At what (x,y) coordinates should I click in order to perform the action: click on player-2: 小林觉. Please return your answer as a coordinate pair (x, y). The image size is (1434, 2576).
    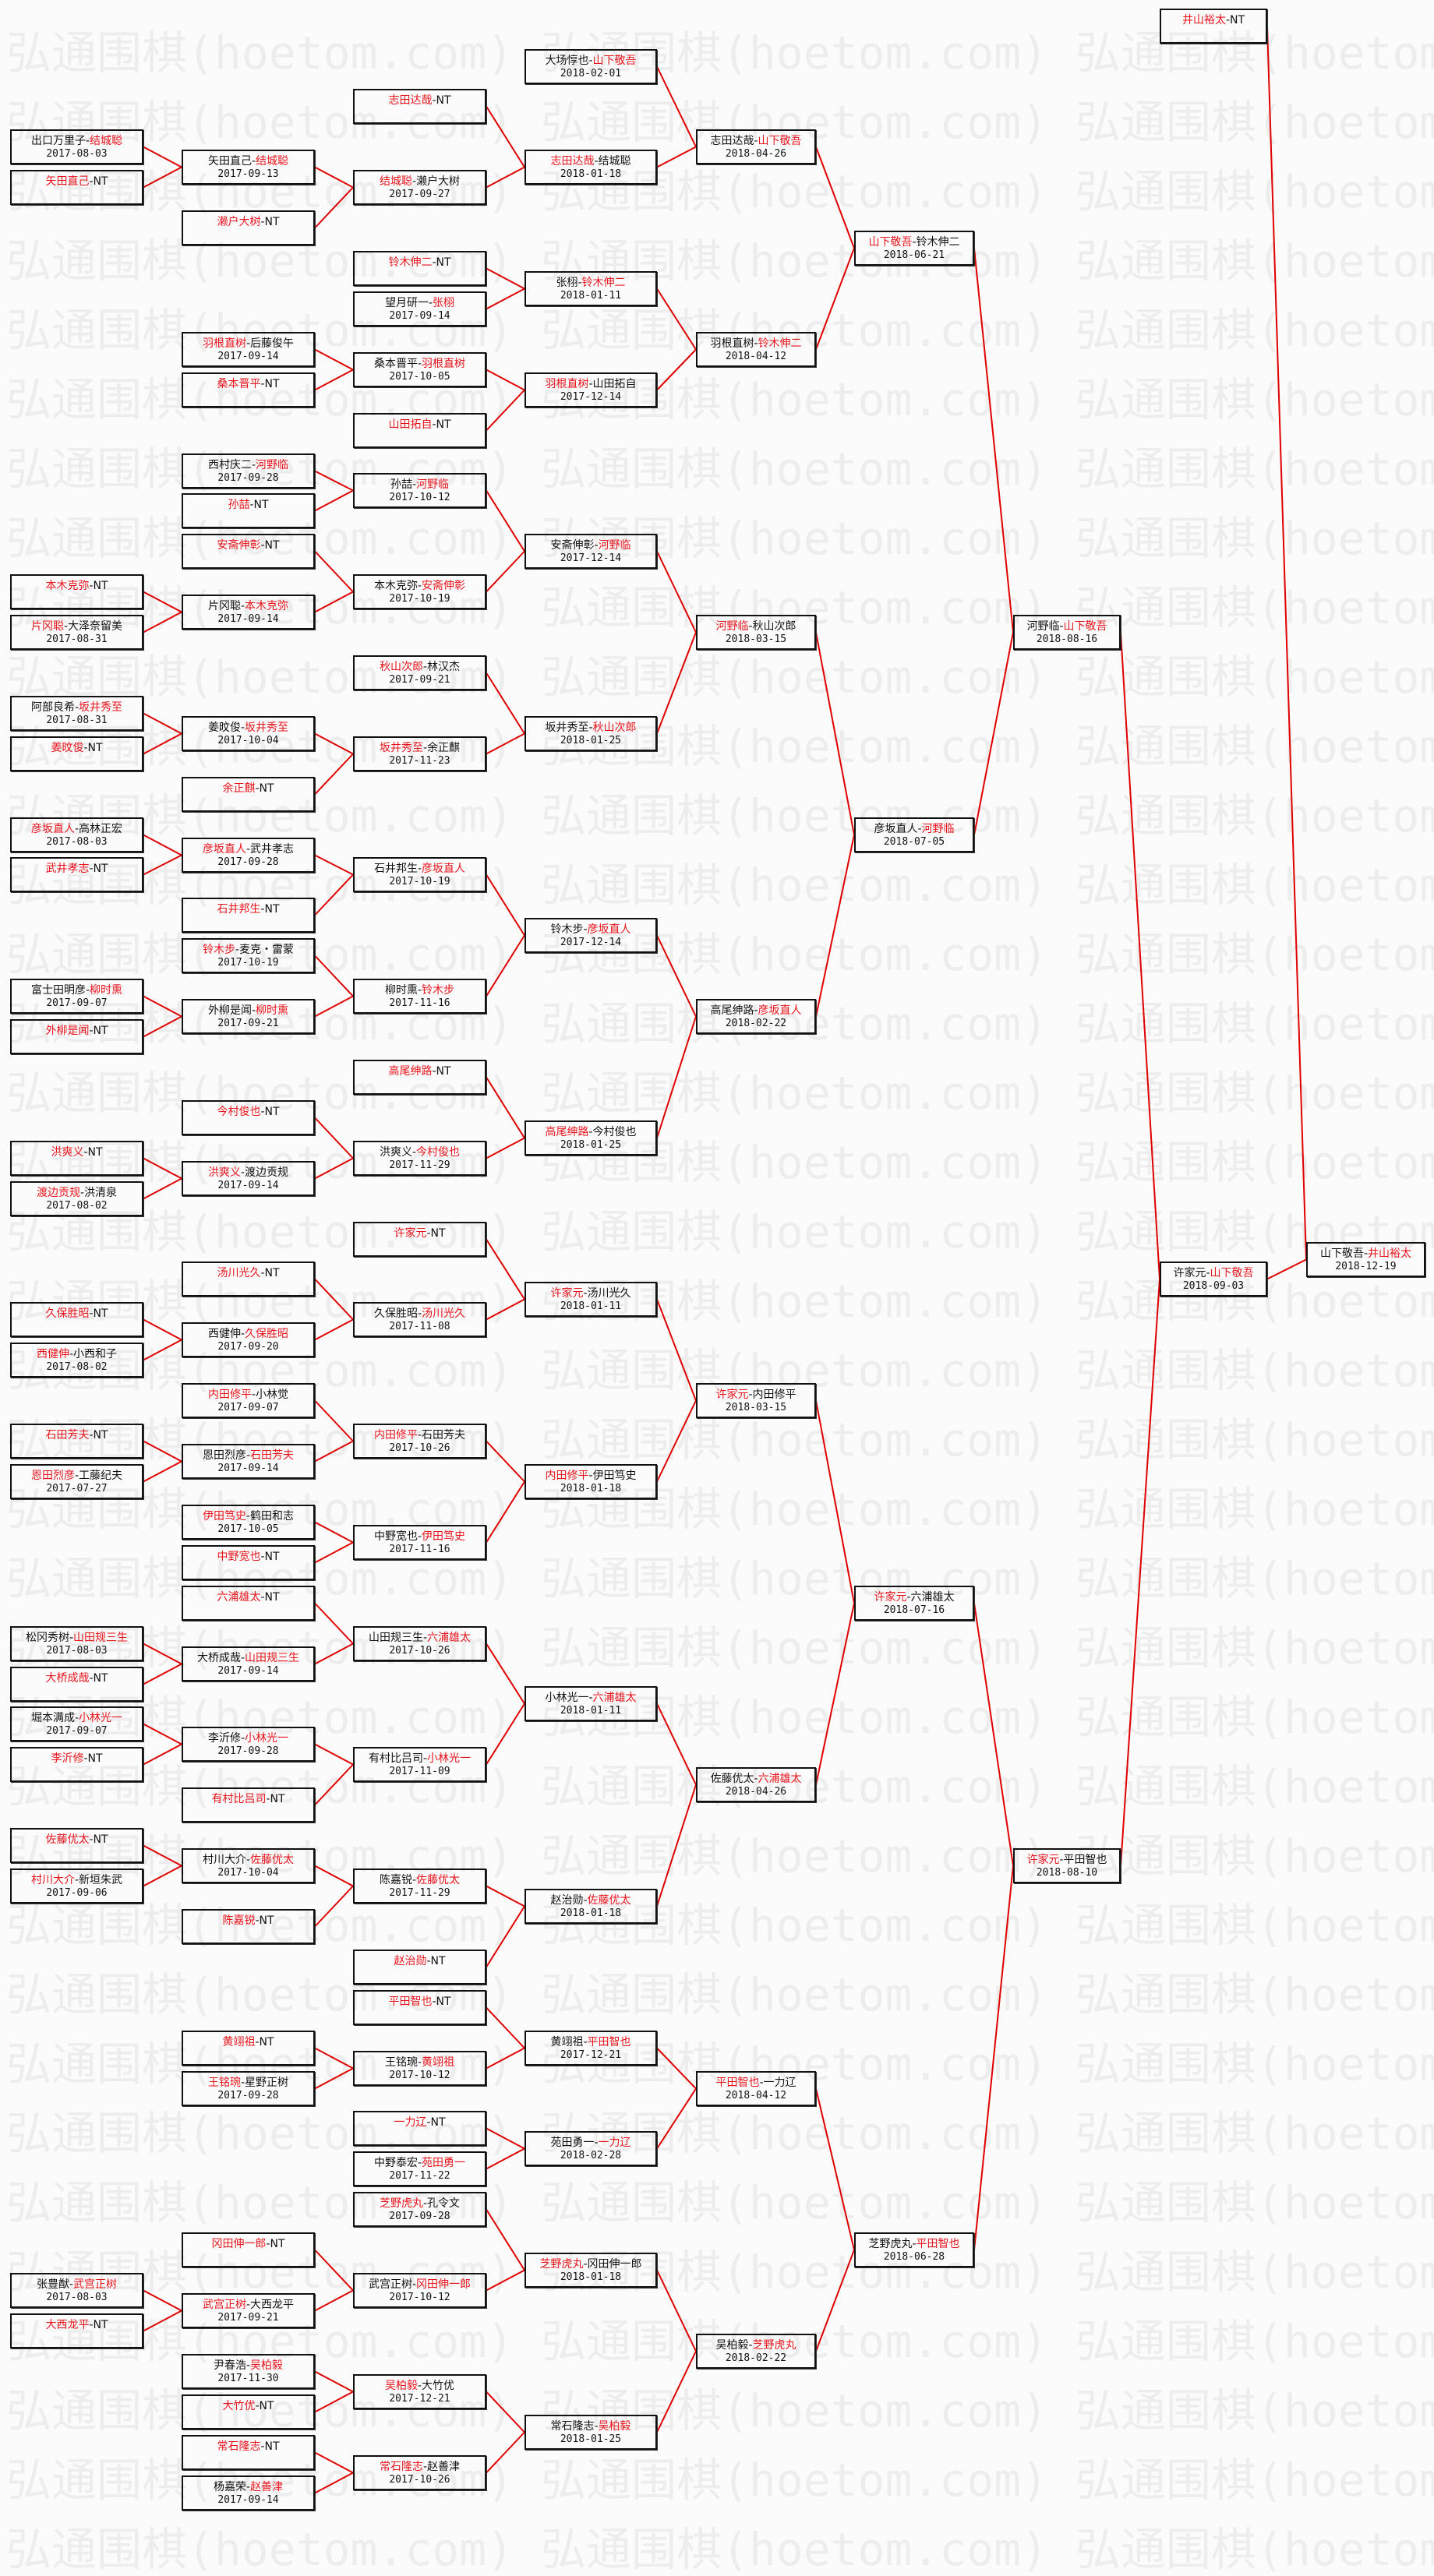
    Looking at the image, I should click on (272, 1395).